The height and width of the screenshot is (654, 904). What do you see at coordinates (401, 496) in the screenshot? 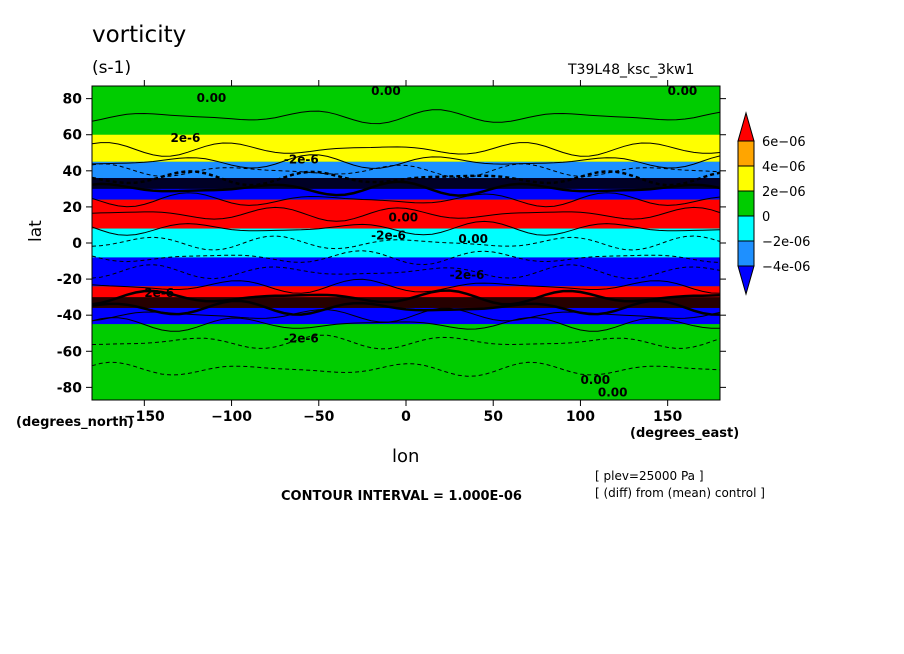
I see `contour-interval: CONTOUR INTERVAL = 1.000E-06` at bounding box center [401, 496].